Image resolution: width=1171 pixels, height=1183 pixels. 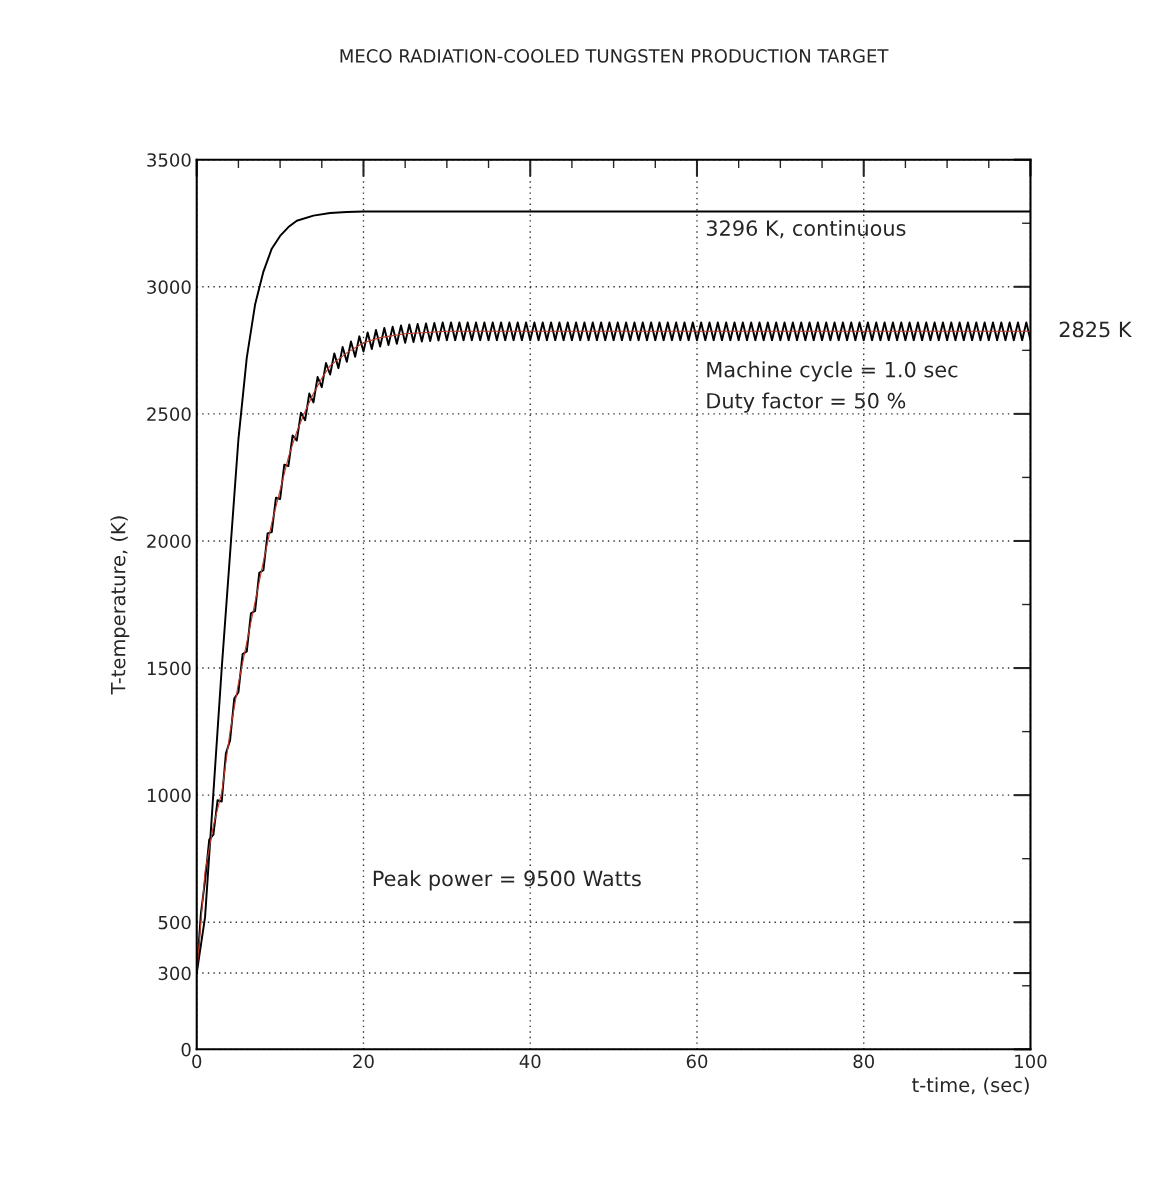 I want to click on annotation: Duty factor = 50 %, so click(x=806, y=402).